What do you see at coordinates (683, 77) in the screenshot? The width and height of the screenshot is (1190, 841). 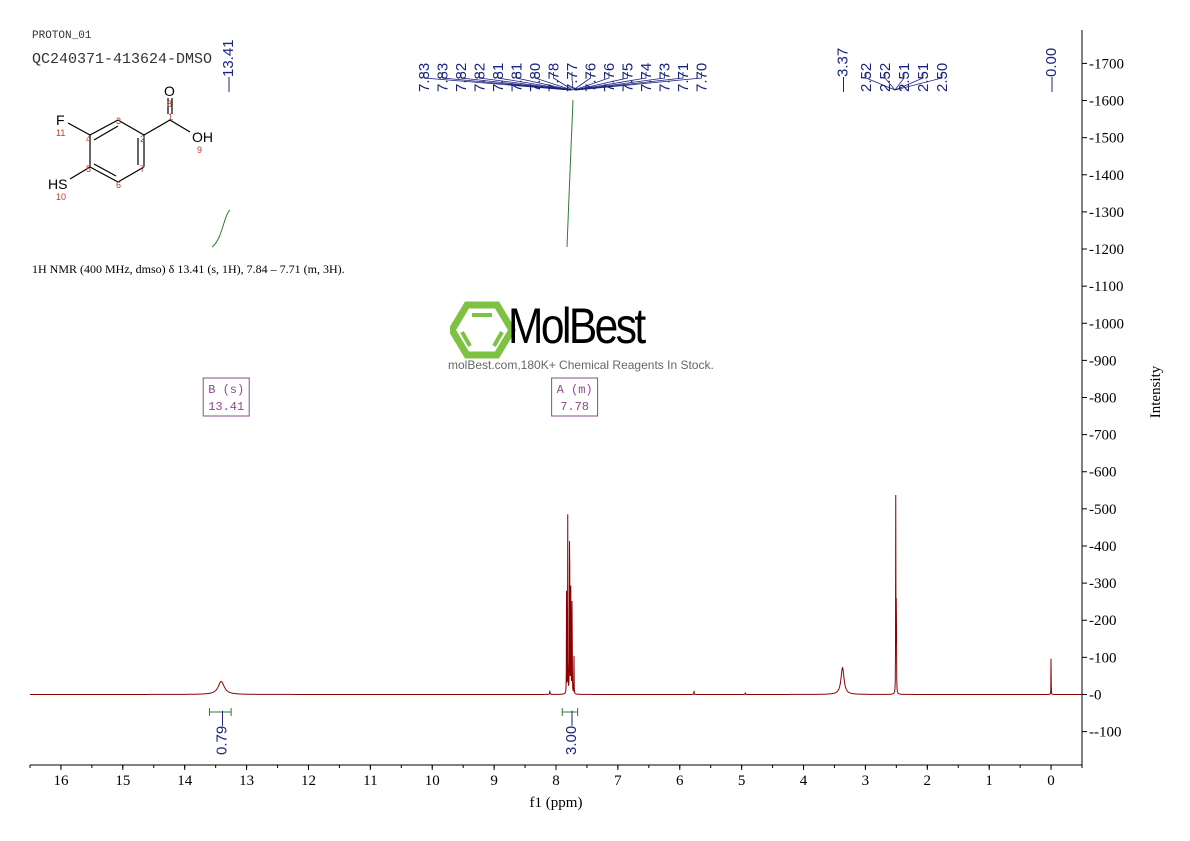 I see `peak-label: 7.71` at bounding box center [683, 77].